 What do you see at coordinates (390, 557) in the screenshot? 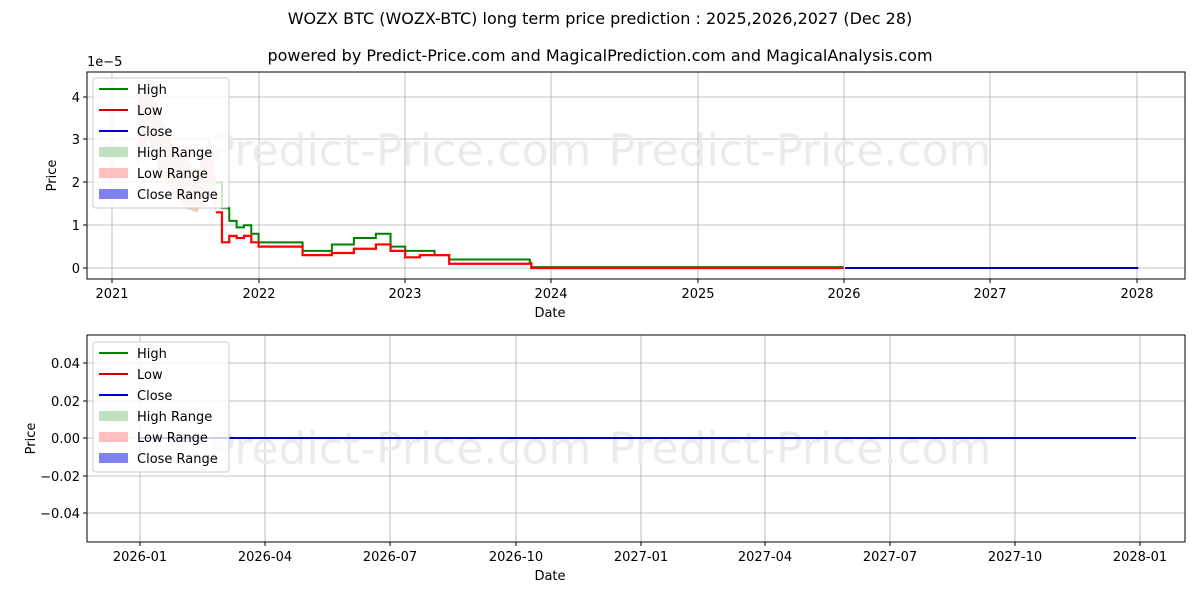
I see `x-tick-label: 2026-07` at bounding box center [390, 557].